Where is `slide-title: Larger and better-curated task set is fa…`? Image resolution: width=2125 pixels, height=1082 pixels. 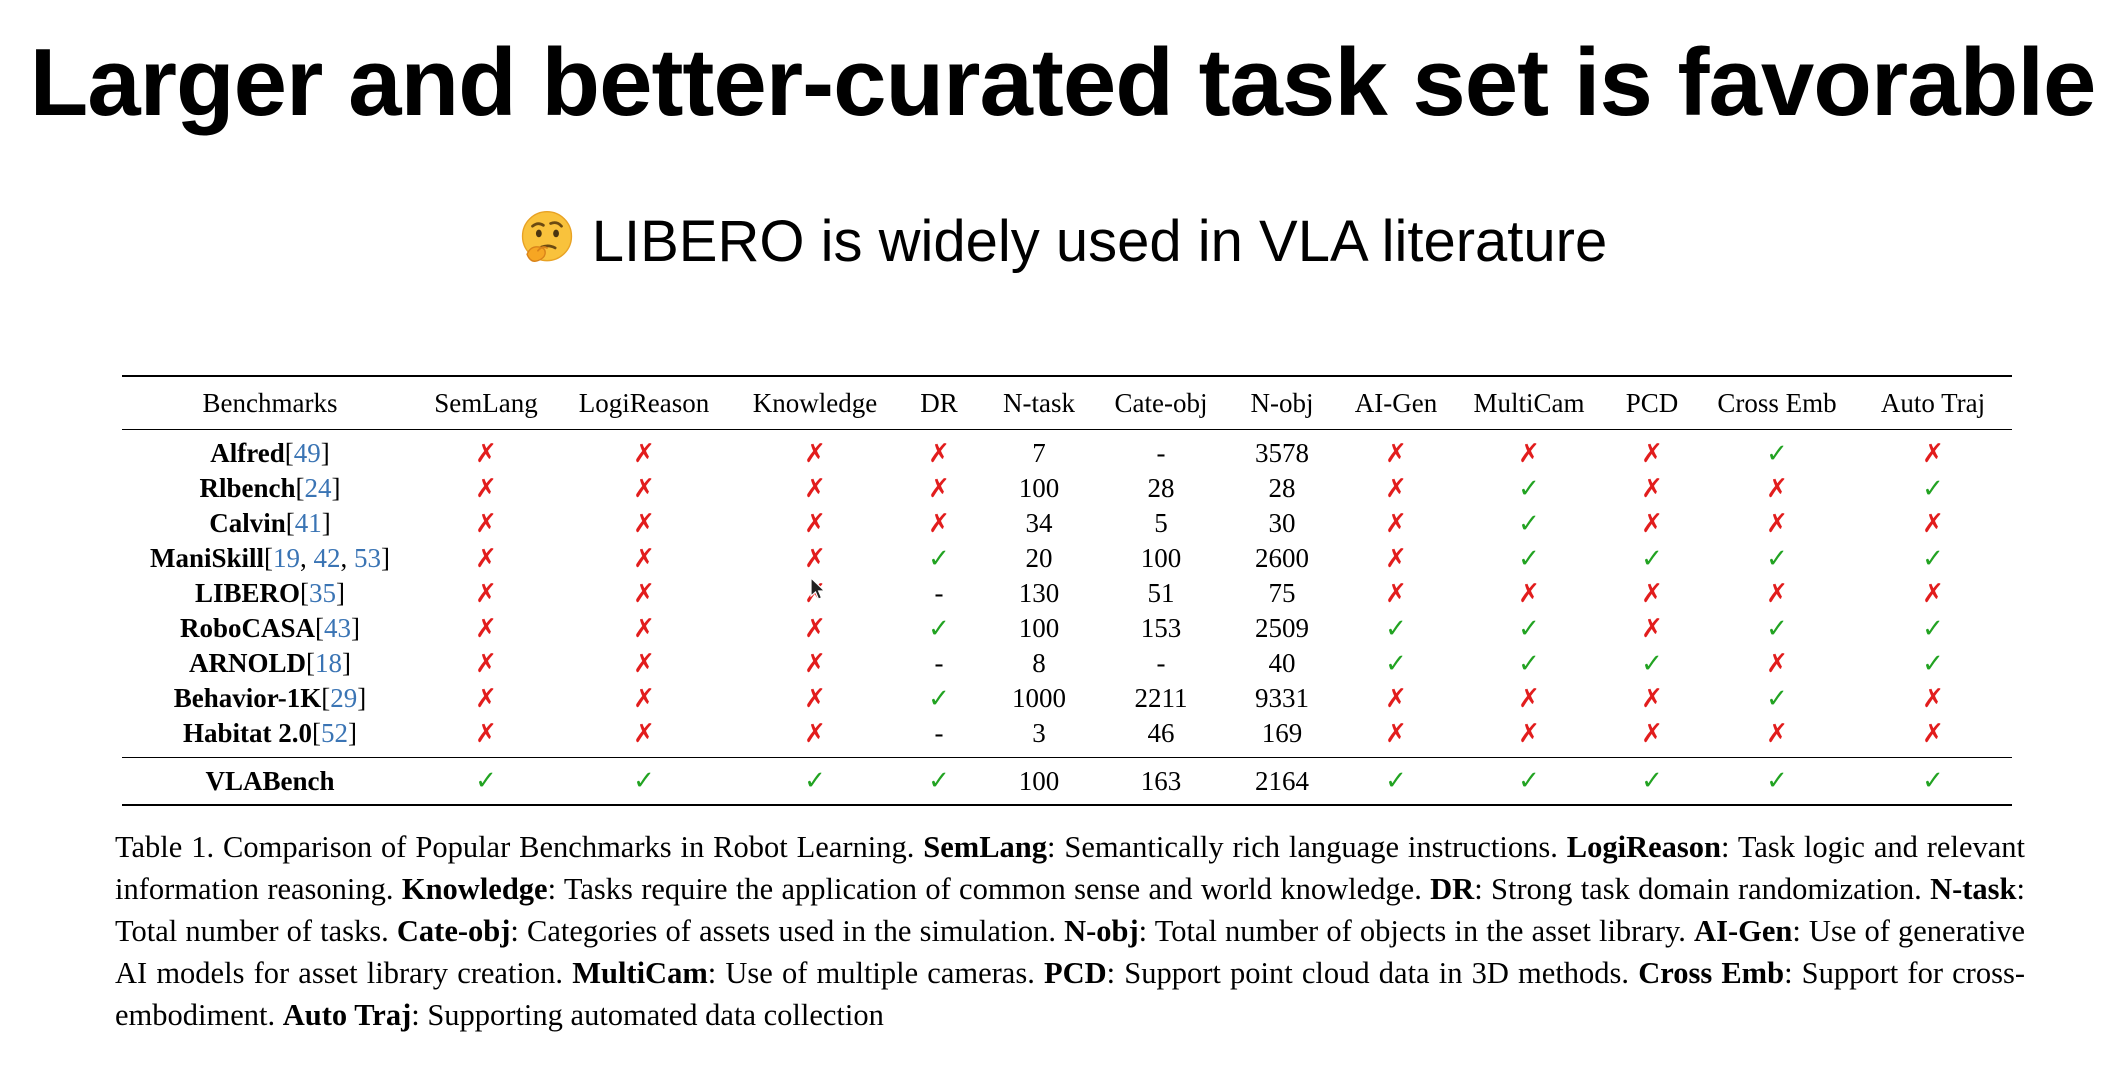 slide-title: Larger and better-curated task set is fa… is located at coordinates (1063, 82).